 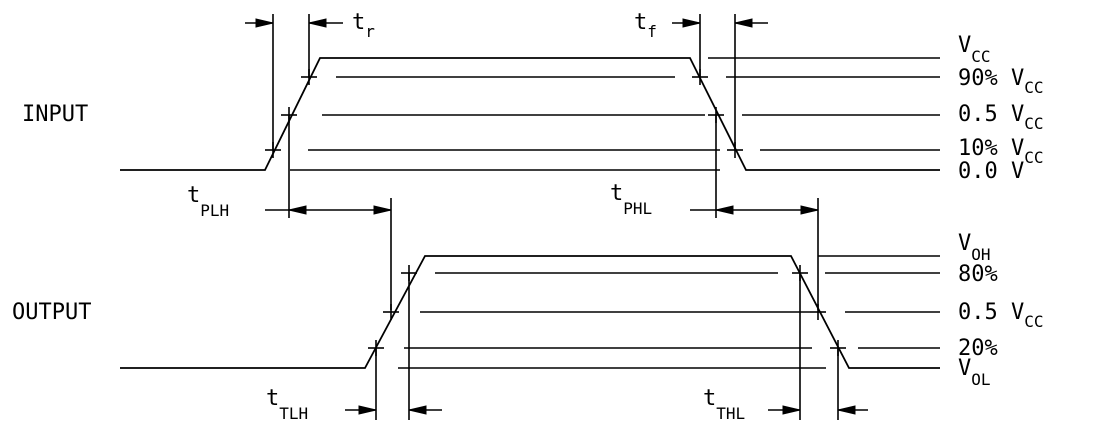 What do you see at coordinates (846, 410) in the screenshot?
I see `tthl-right-arrowhead` at bounding box center [846, 410].